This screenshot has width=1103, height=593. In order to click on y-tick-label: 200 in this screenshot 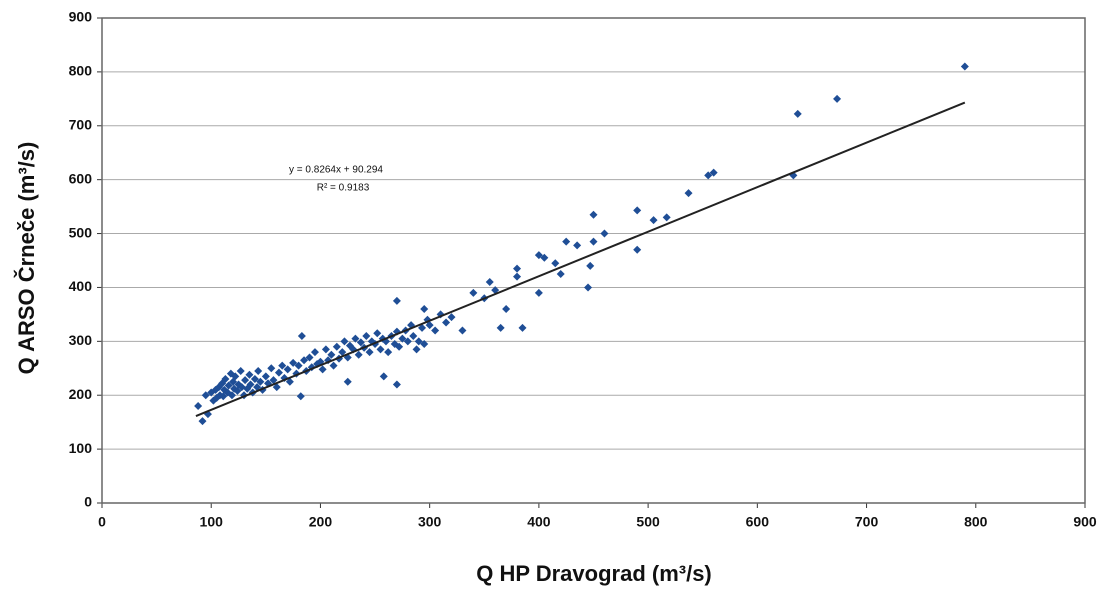, I will do `click(81, 394)`.